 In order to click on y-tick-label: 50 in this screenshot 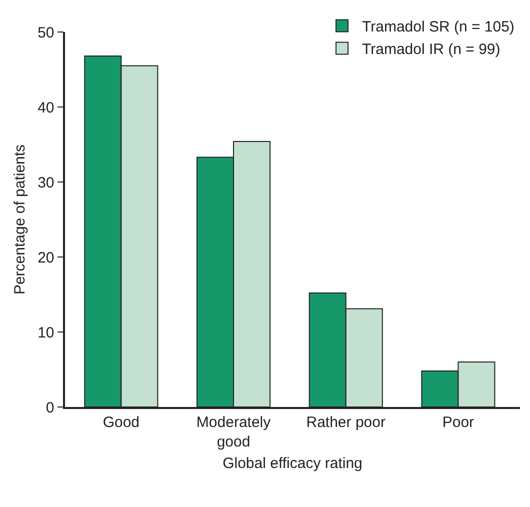, I will do `click(46, 33)`.